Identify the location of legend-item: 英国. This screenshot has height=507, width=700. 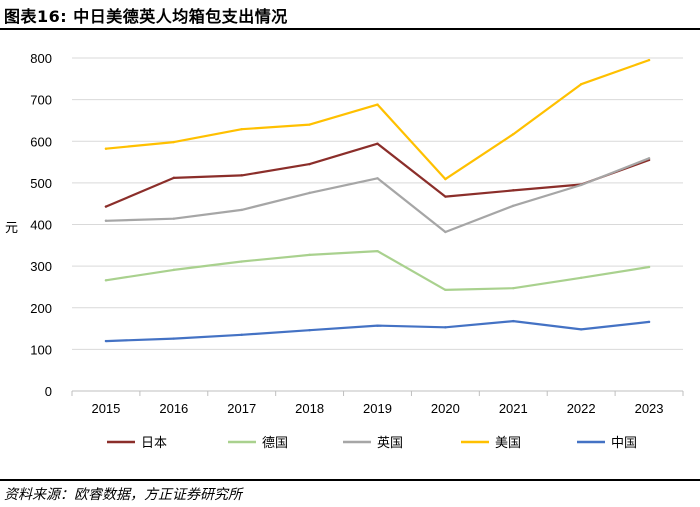
(373, 443).